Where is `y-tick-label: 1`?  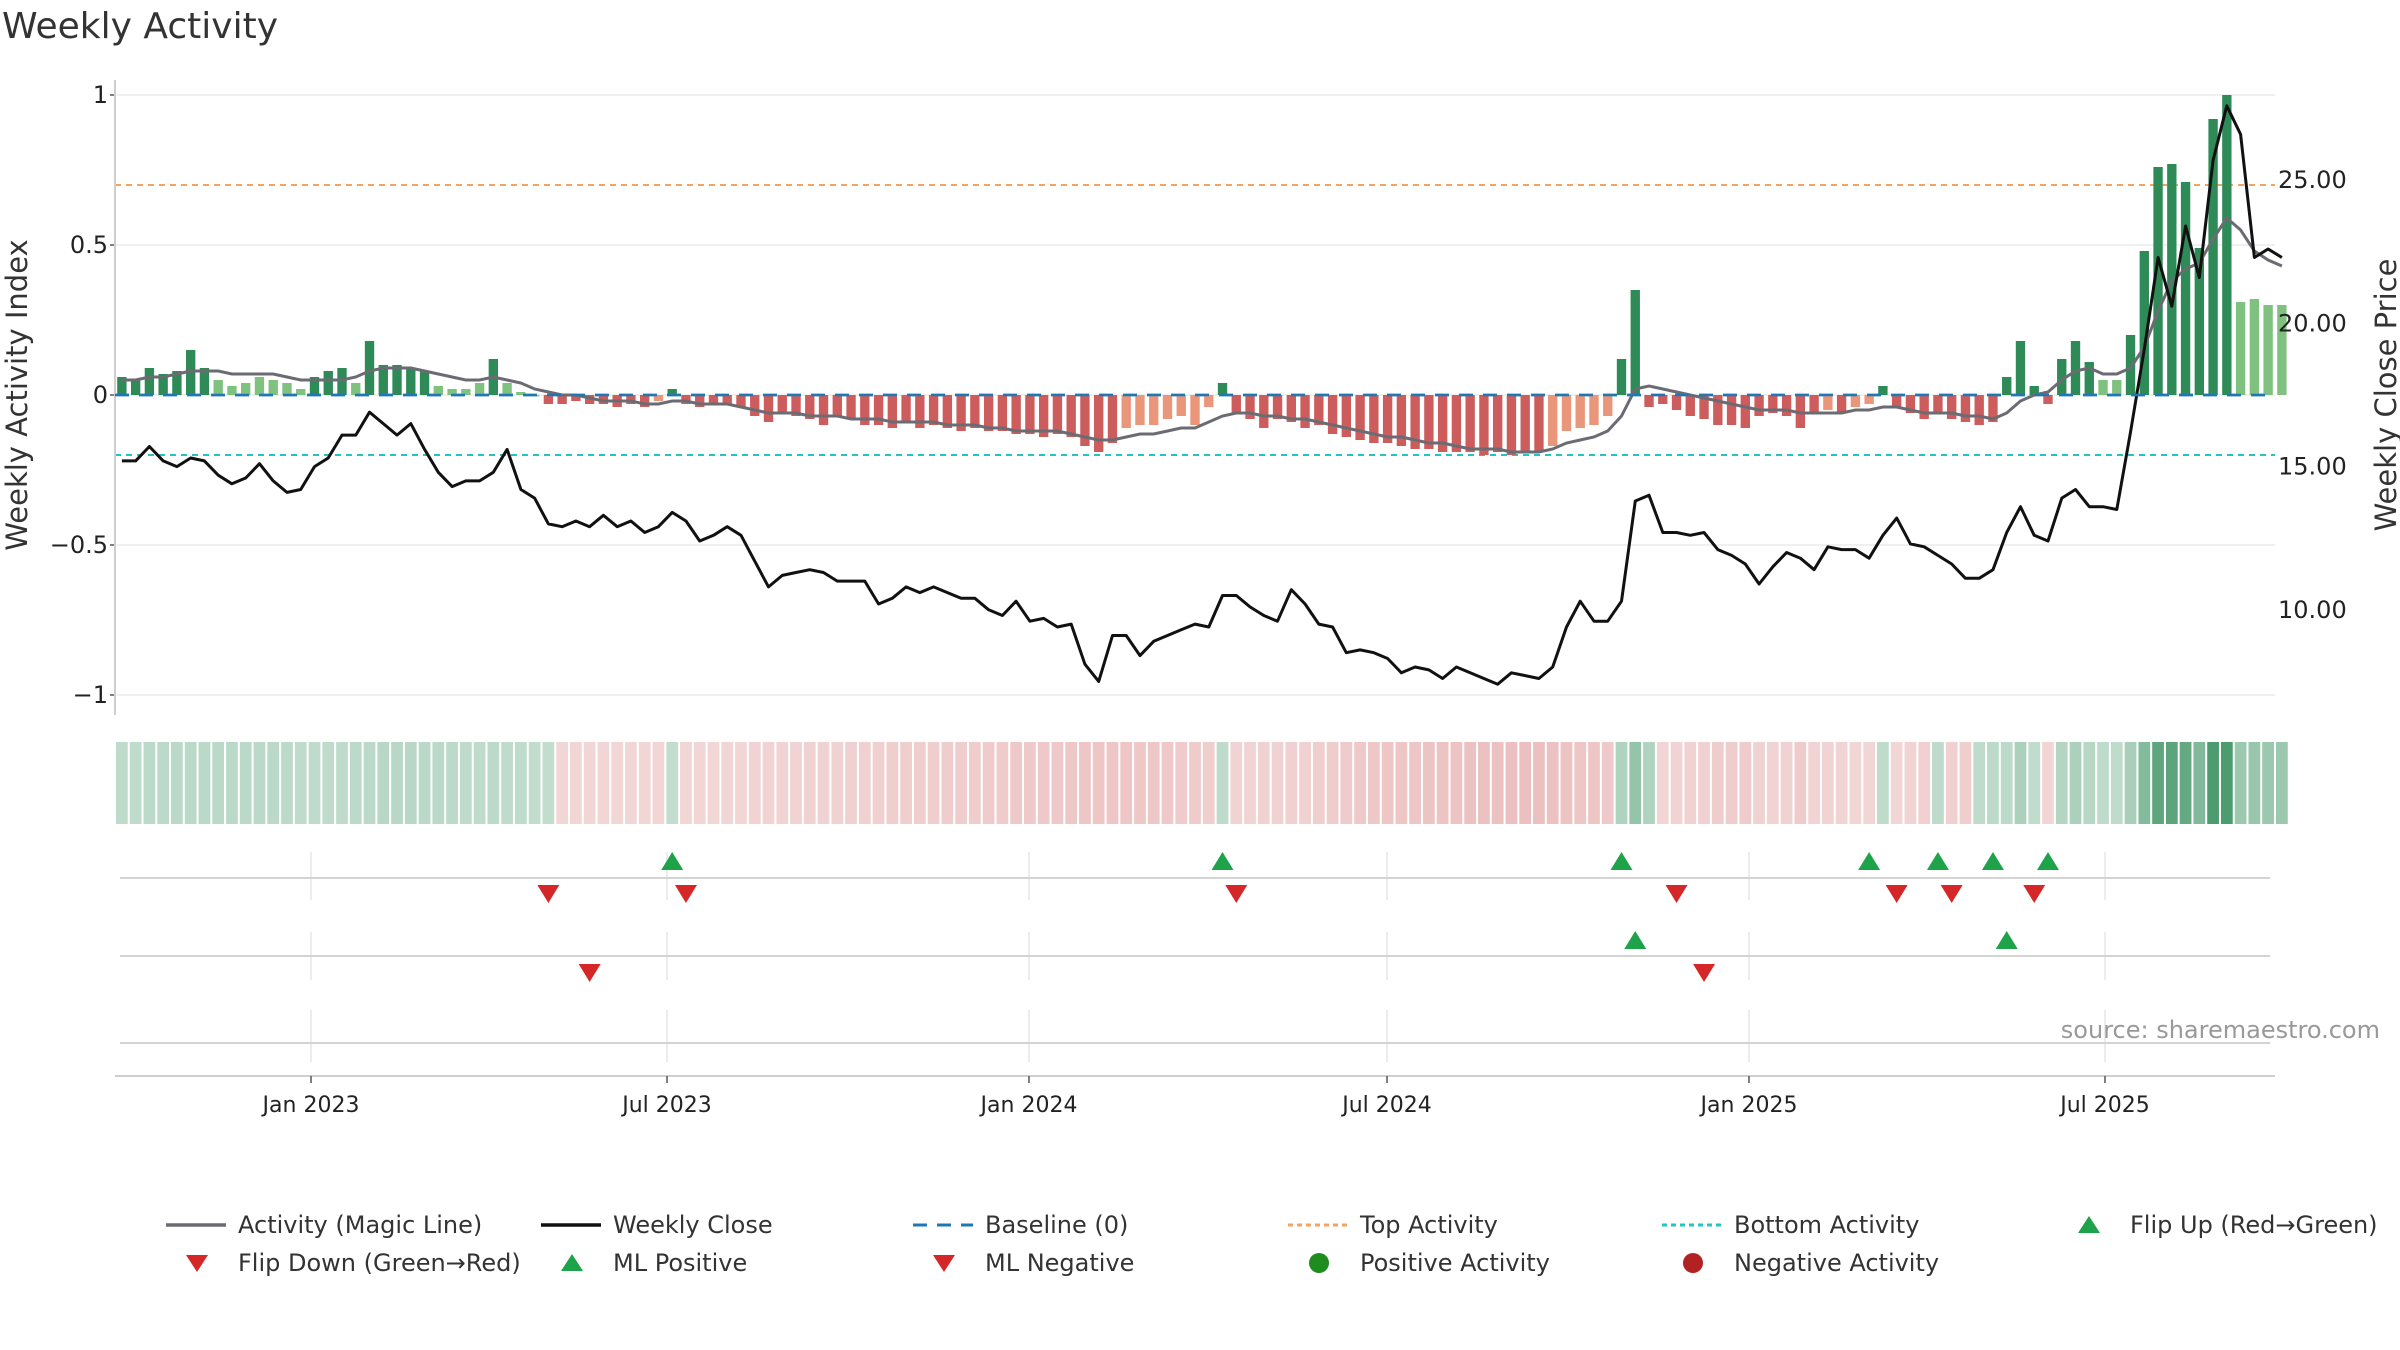
y-tick-label: 1 is located at coordinates (100, 95).